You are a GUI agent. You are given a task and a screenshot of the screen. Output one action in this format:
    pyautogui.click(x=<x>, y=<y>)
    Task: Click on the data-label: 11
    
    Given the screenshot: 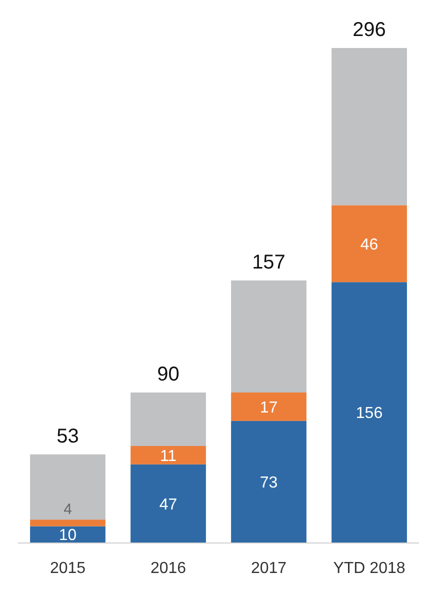 What is the action you would take?
    pyautogui.click(x=168, y=456)
    